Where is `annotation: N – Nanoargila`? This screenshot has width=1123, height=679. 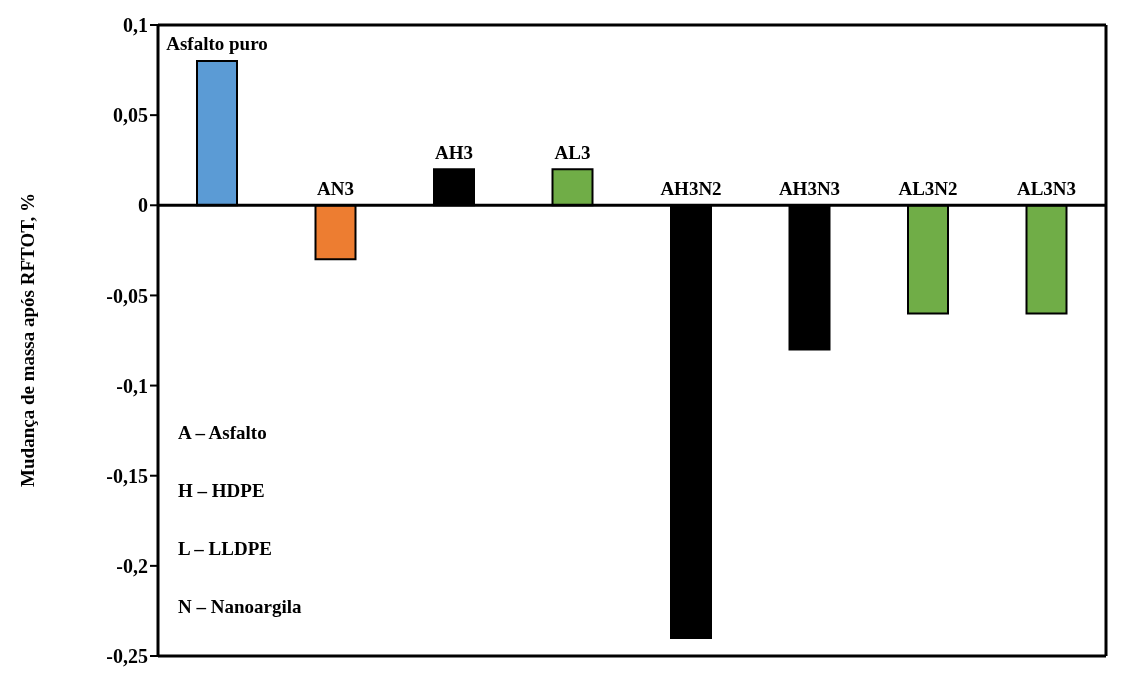
annotation: N – Nanoargila is located at coordinates (240, 607).